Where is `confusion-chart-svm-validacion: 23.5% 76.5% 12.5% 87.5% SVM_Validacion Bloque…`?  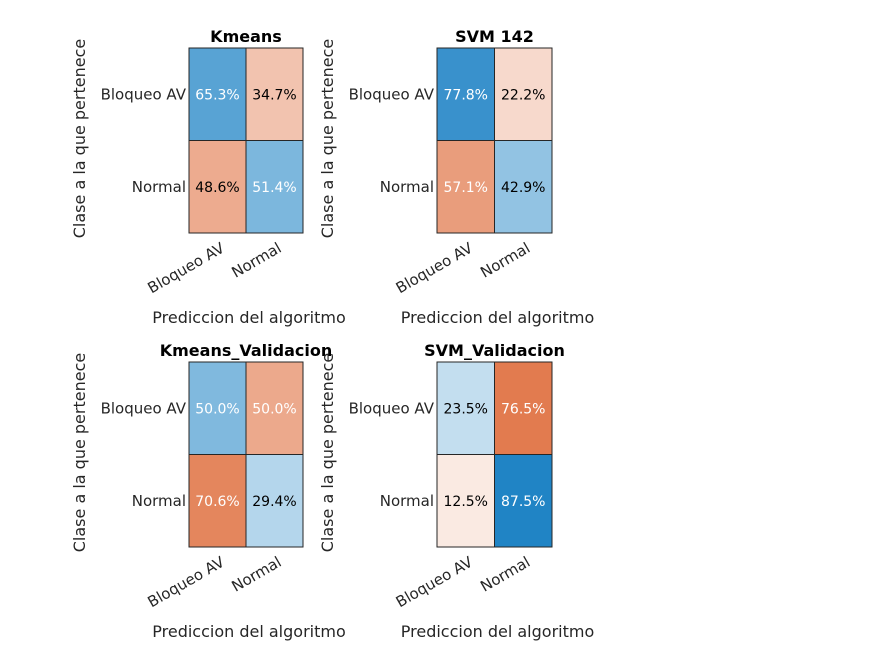
confusion-chart-svm-validacion: 23.5% 76.5% 12.5% 87.5% SVM_Validacion Bloque… is located at coordinates (456, 491).